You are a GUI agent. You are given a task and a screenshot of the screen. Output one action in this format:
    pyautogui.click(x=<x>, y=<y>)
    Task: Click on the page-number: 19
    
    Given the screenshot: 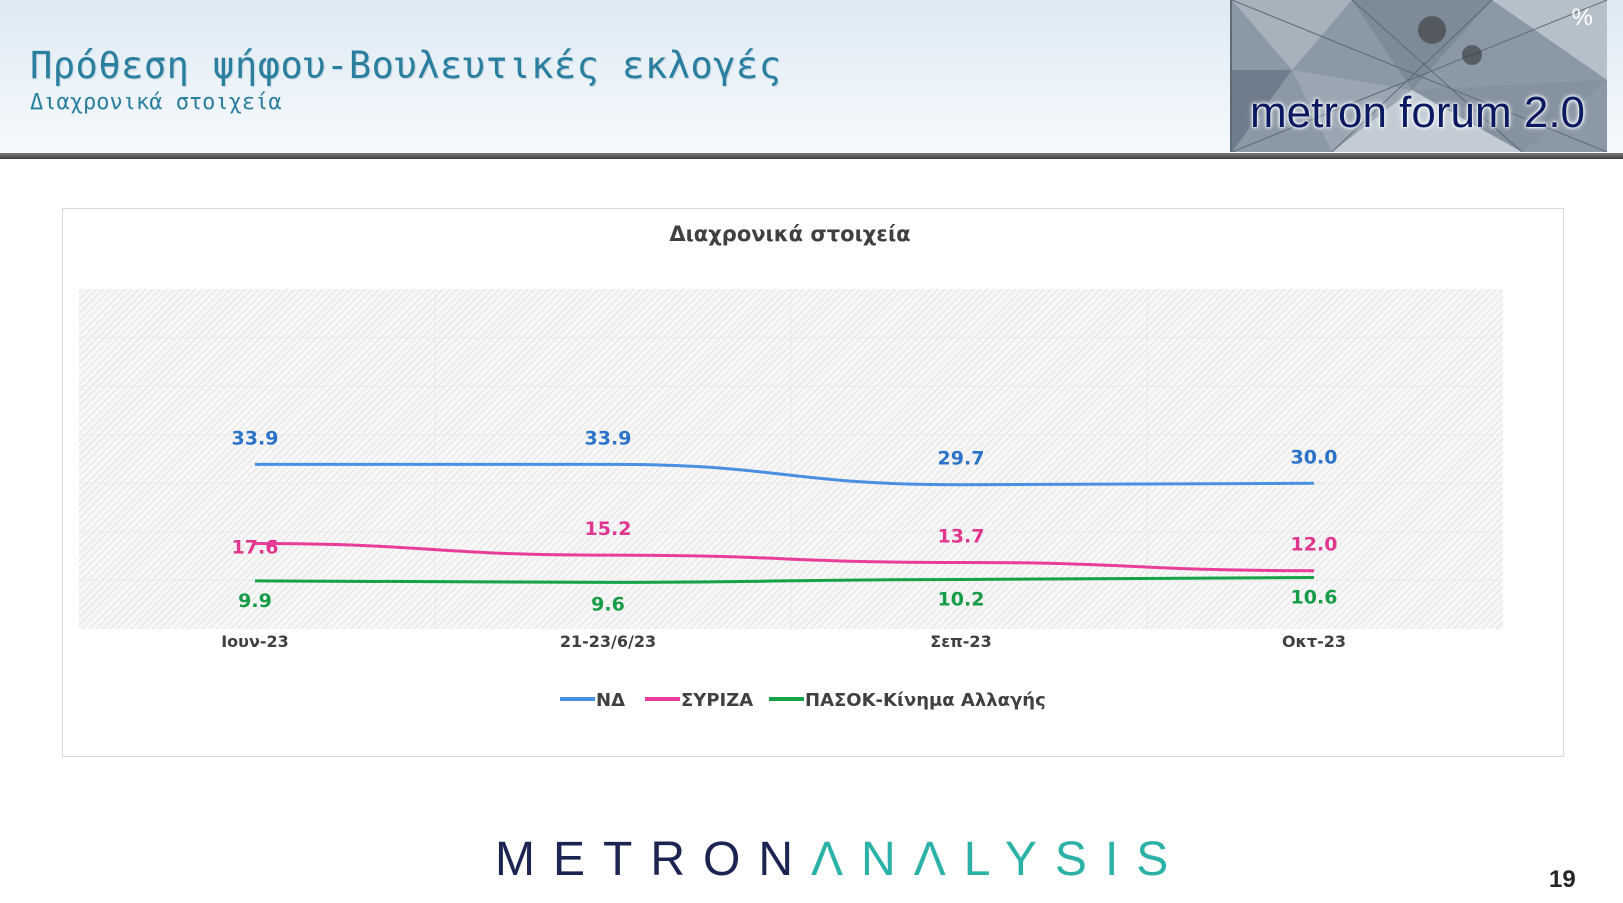 What is the action you would take?
    pyautogui.click(x=1562, y=879)
    